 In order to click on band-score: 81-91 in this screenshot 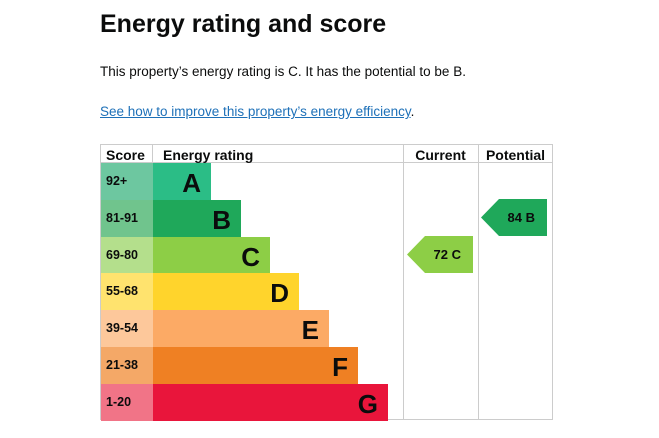, I will do `click(127, 218)`.